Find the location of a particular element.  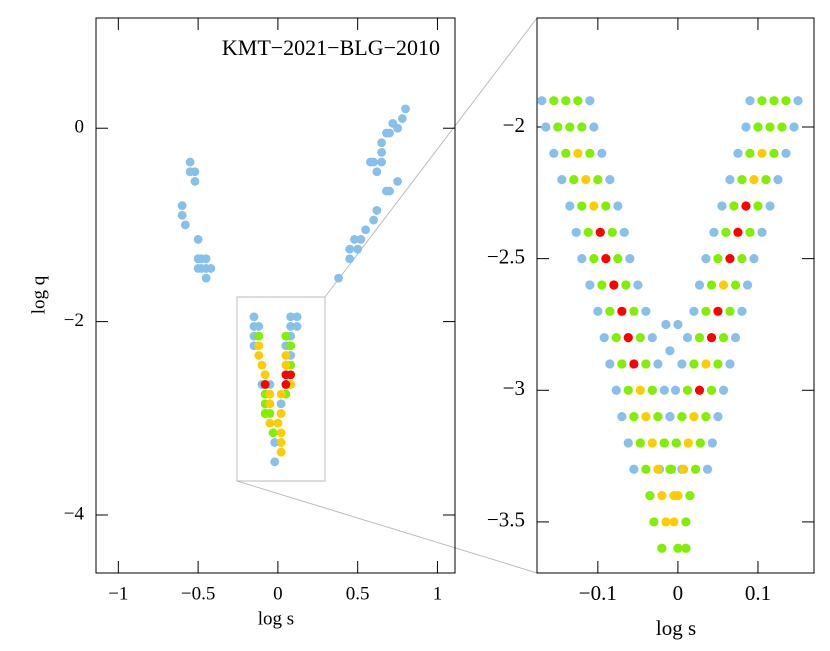

x-tick-label: −0.5 is located at coordinates (198, 593).